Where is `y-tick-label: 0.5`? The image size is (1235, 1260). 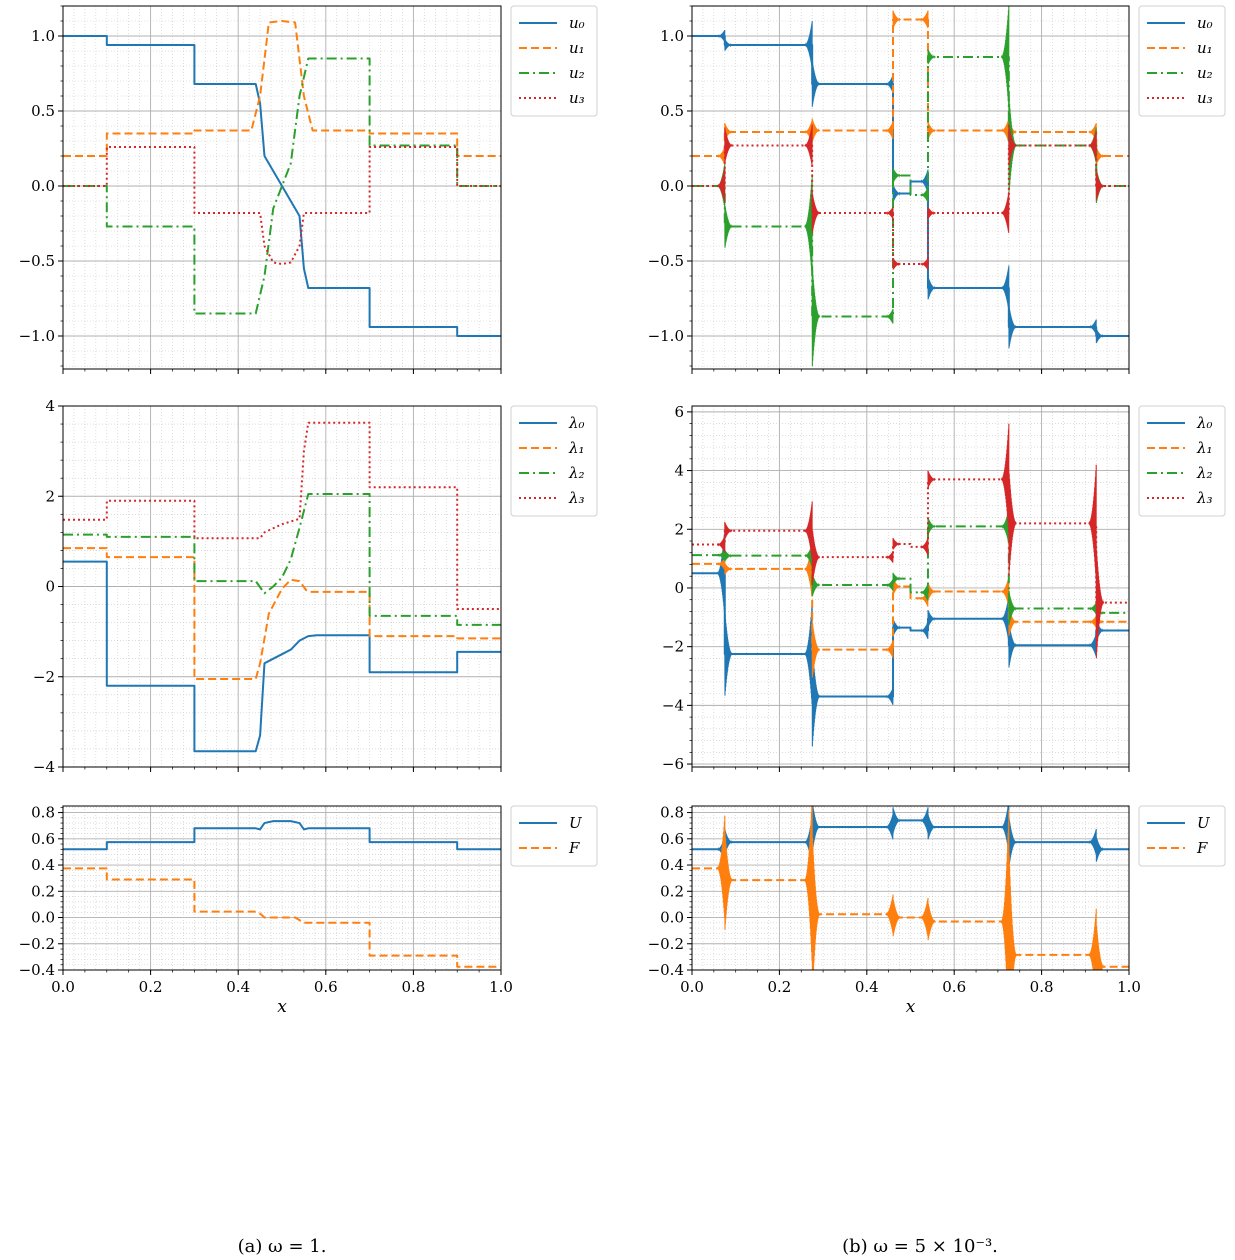 y-tick-label: 0.5 is located at coordinates (672, 111).